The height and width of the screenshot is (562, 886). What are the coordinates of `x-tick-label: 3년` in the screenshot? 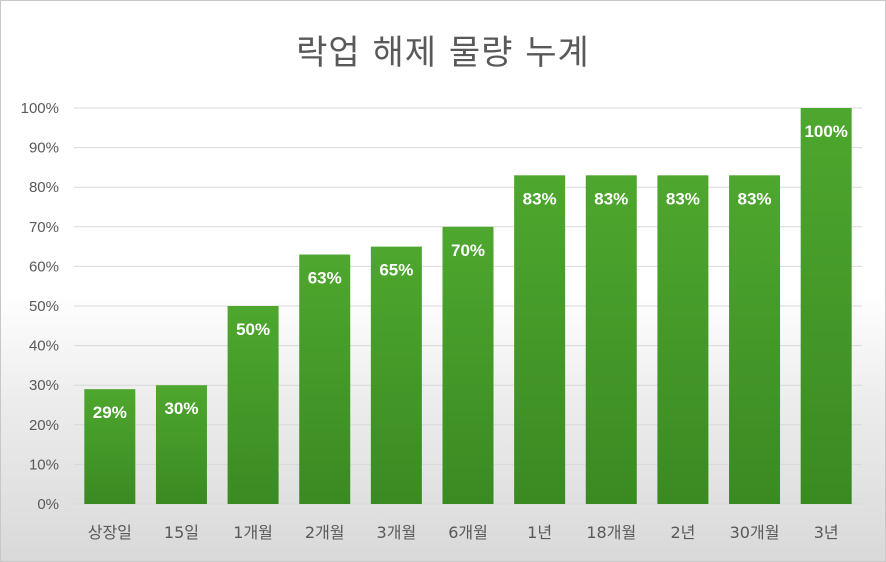 It's located at (826, 532).